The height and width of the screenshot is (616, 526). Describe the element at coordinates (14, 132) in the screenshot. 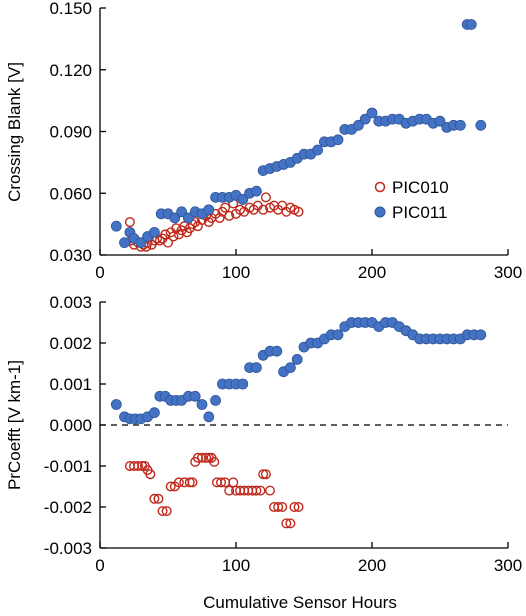

I see `top-y-axis-title: Crossing Blank [V]` at that location.